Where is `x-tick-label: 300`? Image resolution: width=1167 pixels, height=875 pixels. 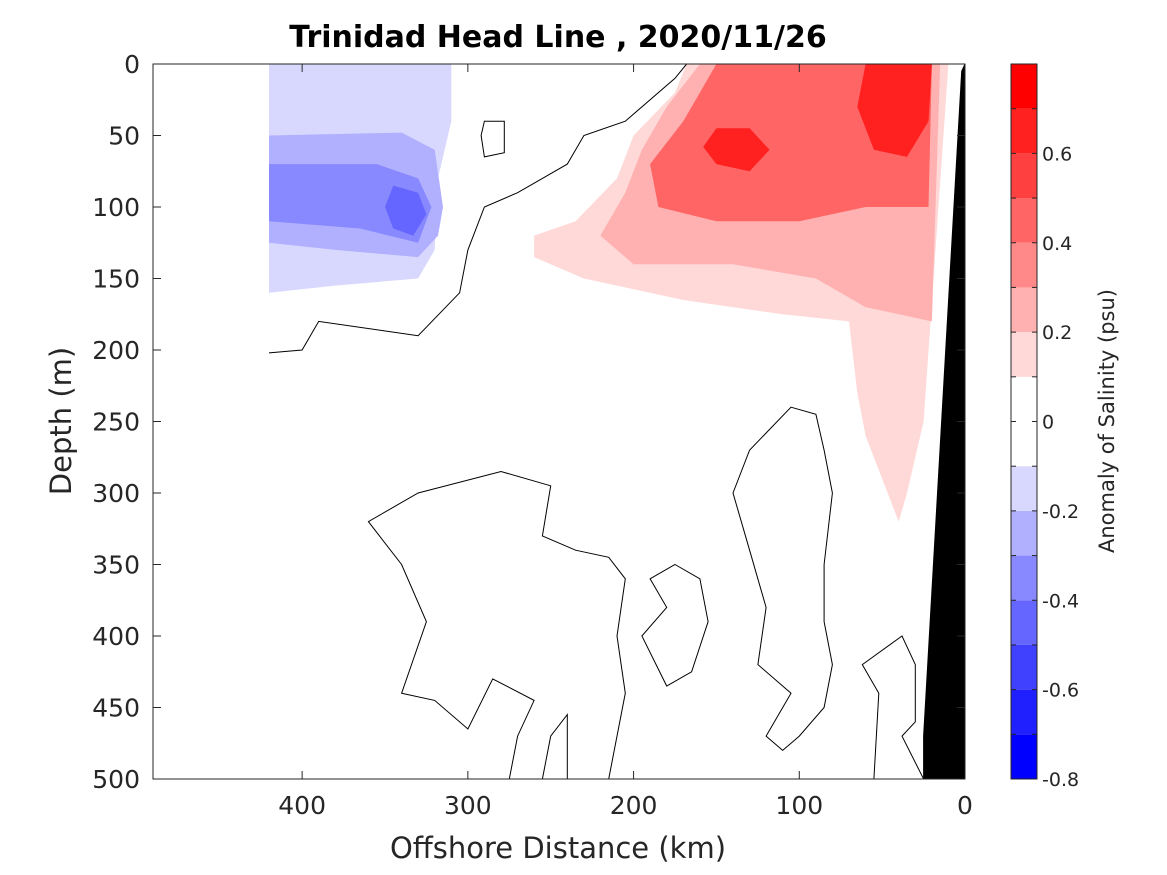
x-tick-label: 300 is located at coordinates (468, 805).